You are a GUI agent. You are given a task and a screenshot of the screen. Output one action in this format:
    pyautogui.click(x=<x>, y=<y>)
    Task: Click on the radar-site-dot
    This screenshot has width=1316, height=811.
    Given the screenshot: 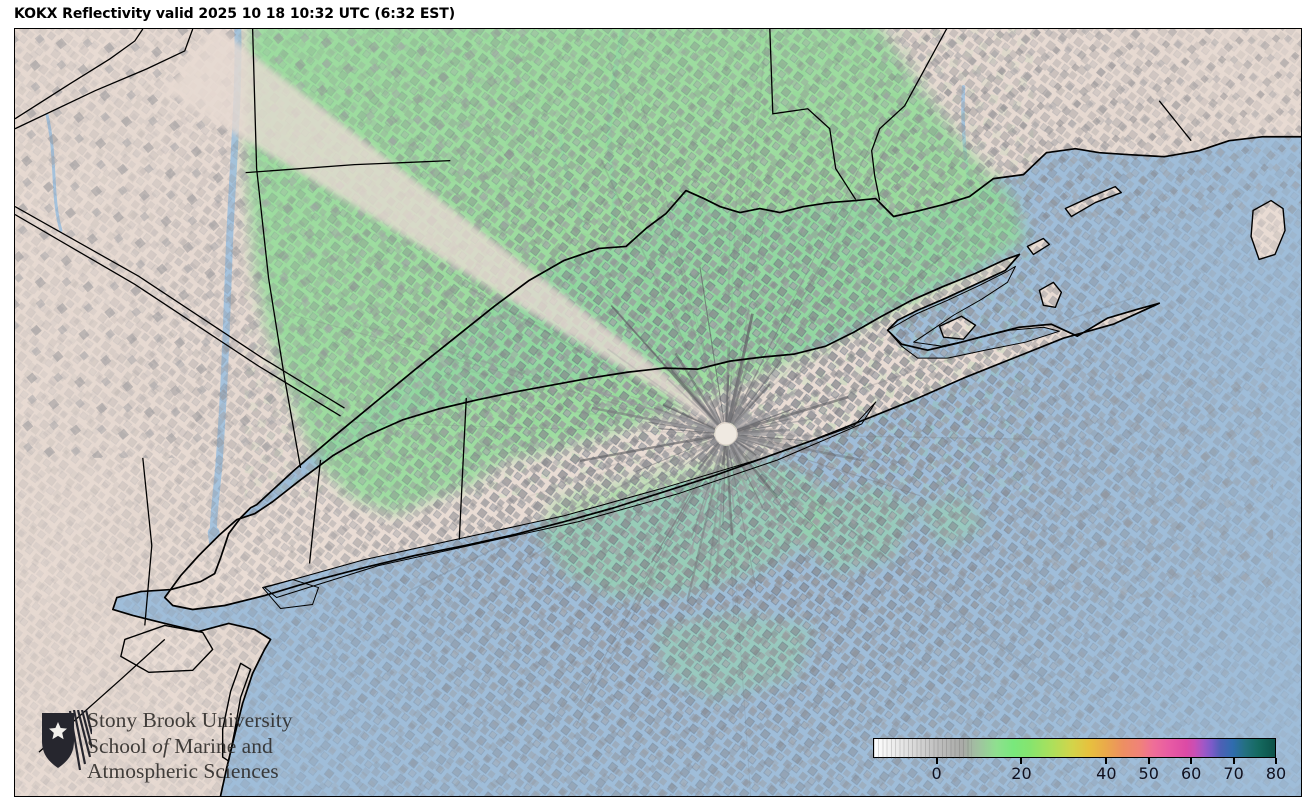 What is the action you would take?
    pyautogui.click(x=726, y=434)
    